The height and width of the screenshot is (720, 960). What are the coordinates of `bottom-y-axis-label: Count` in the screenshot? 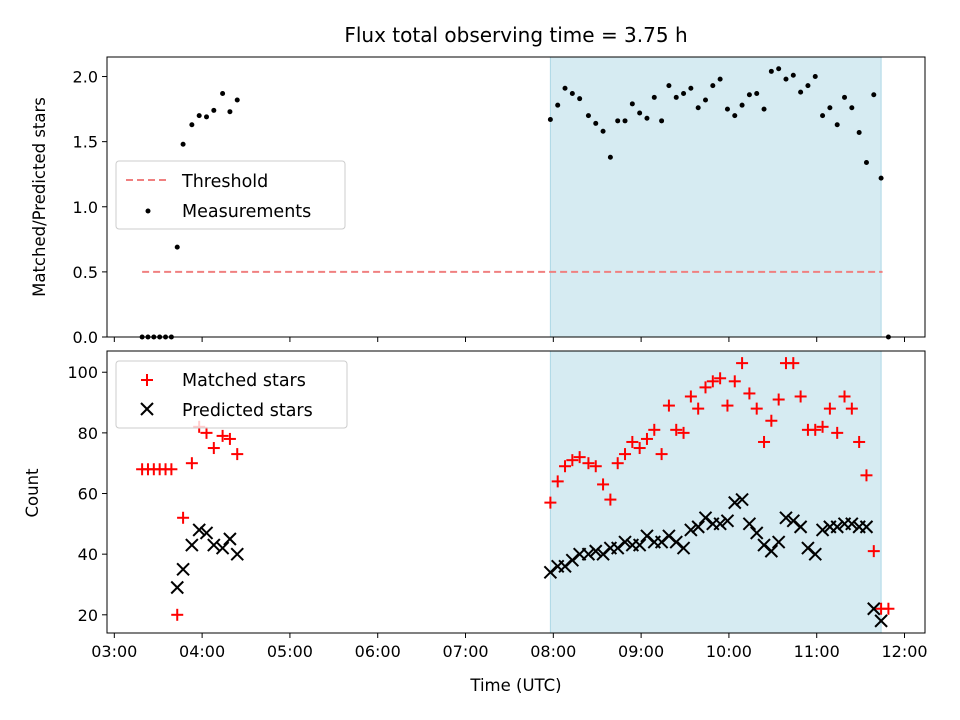 It's located at (32, 493).